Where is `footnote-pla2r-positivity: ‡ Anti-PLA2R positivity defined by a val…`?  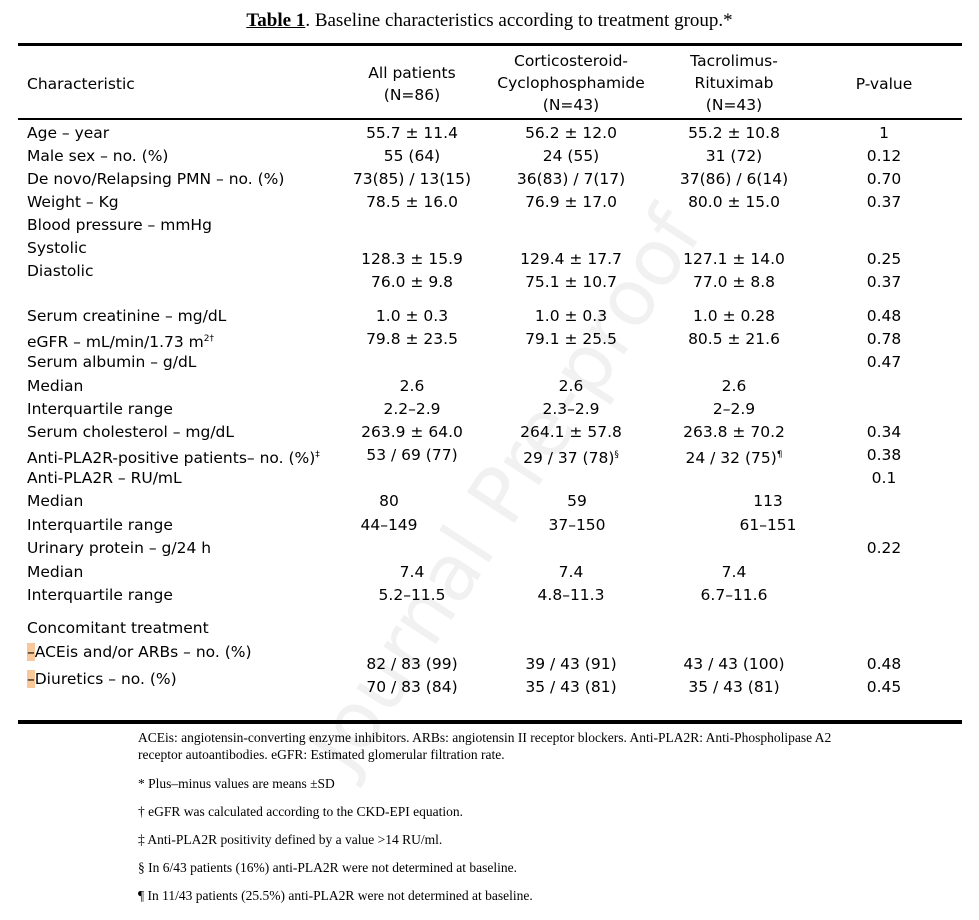
footnote-pla2r-positivity: ‡ Anti-PLA2R positivity defined by a val… is located at coordinates (290, 839).